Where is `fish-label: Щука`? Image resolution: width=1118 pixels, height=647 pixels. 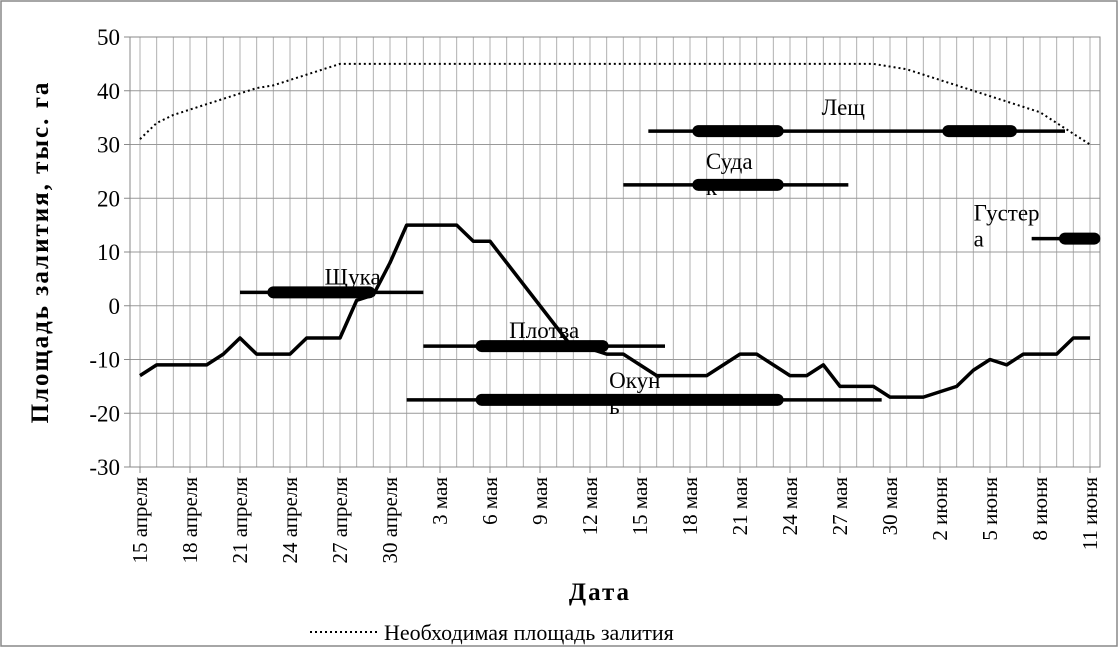
fish-label: Щука is located at coordinates (353, 276).